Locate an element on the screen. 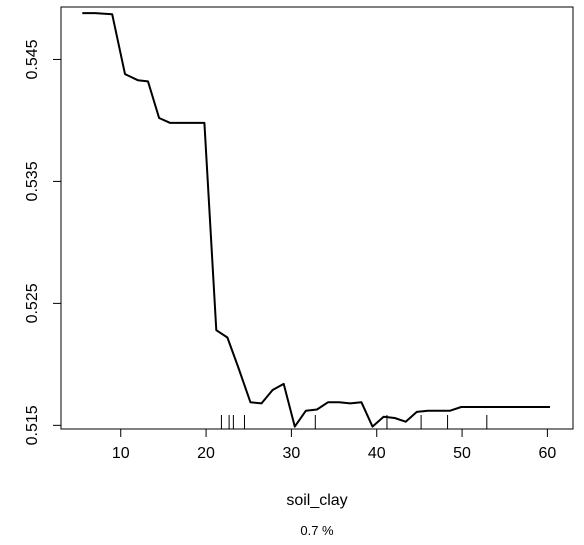  chart-subtitle: 0.7 % is located at coordinates (317, 530).